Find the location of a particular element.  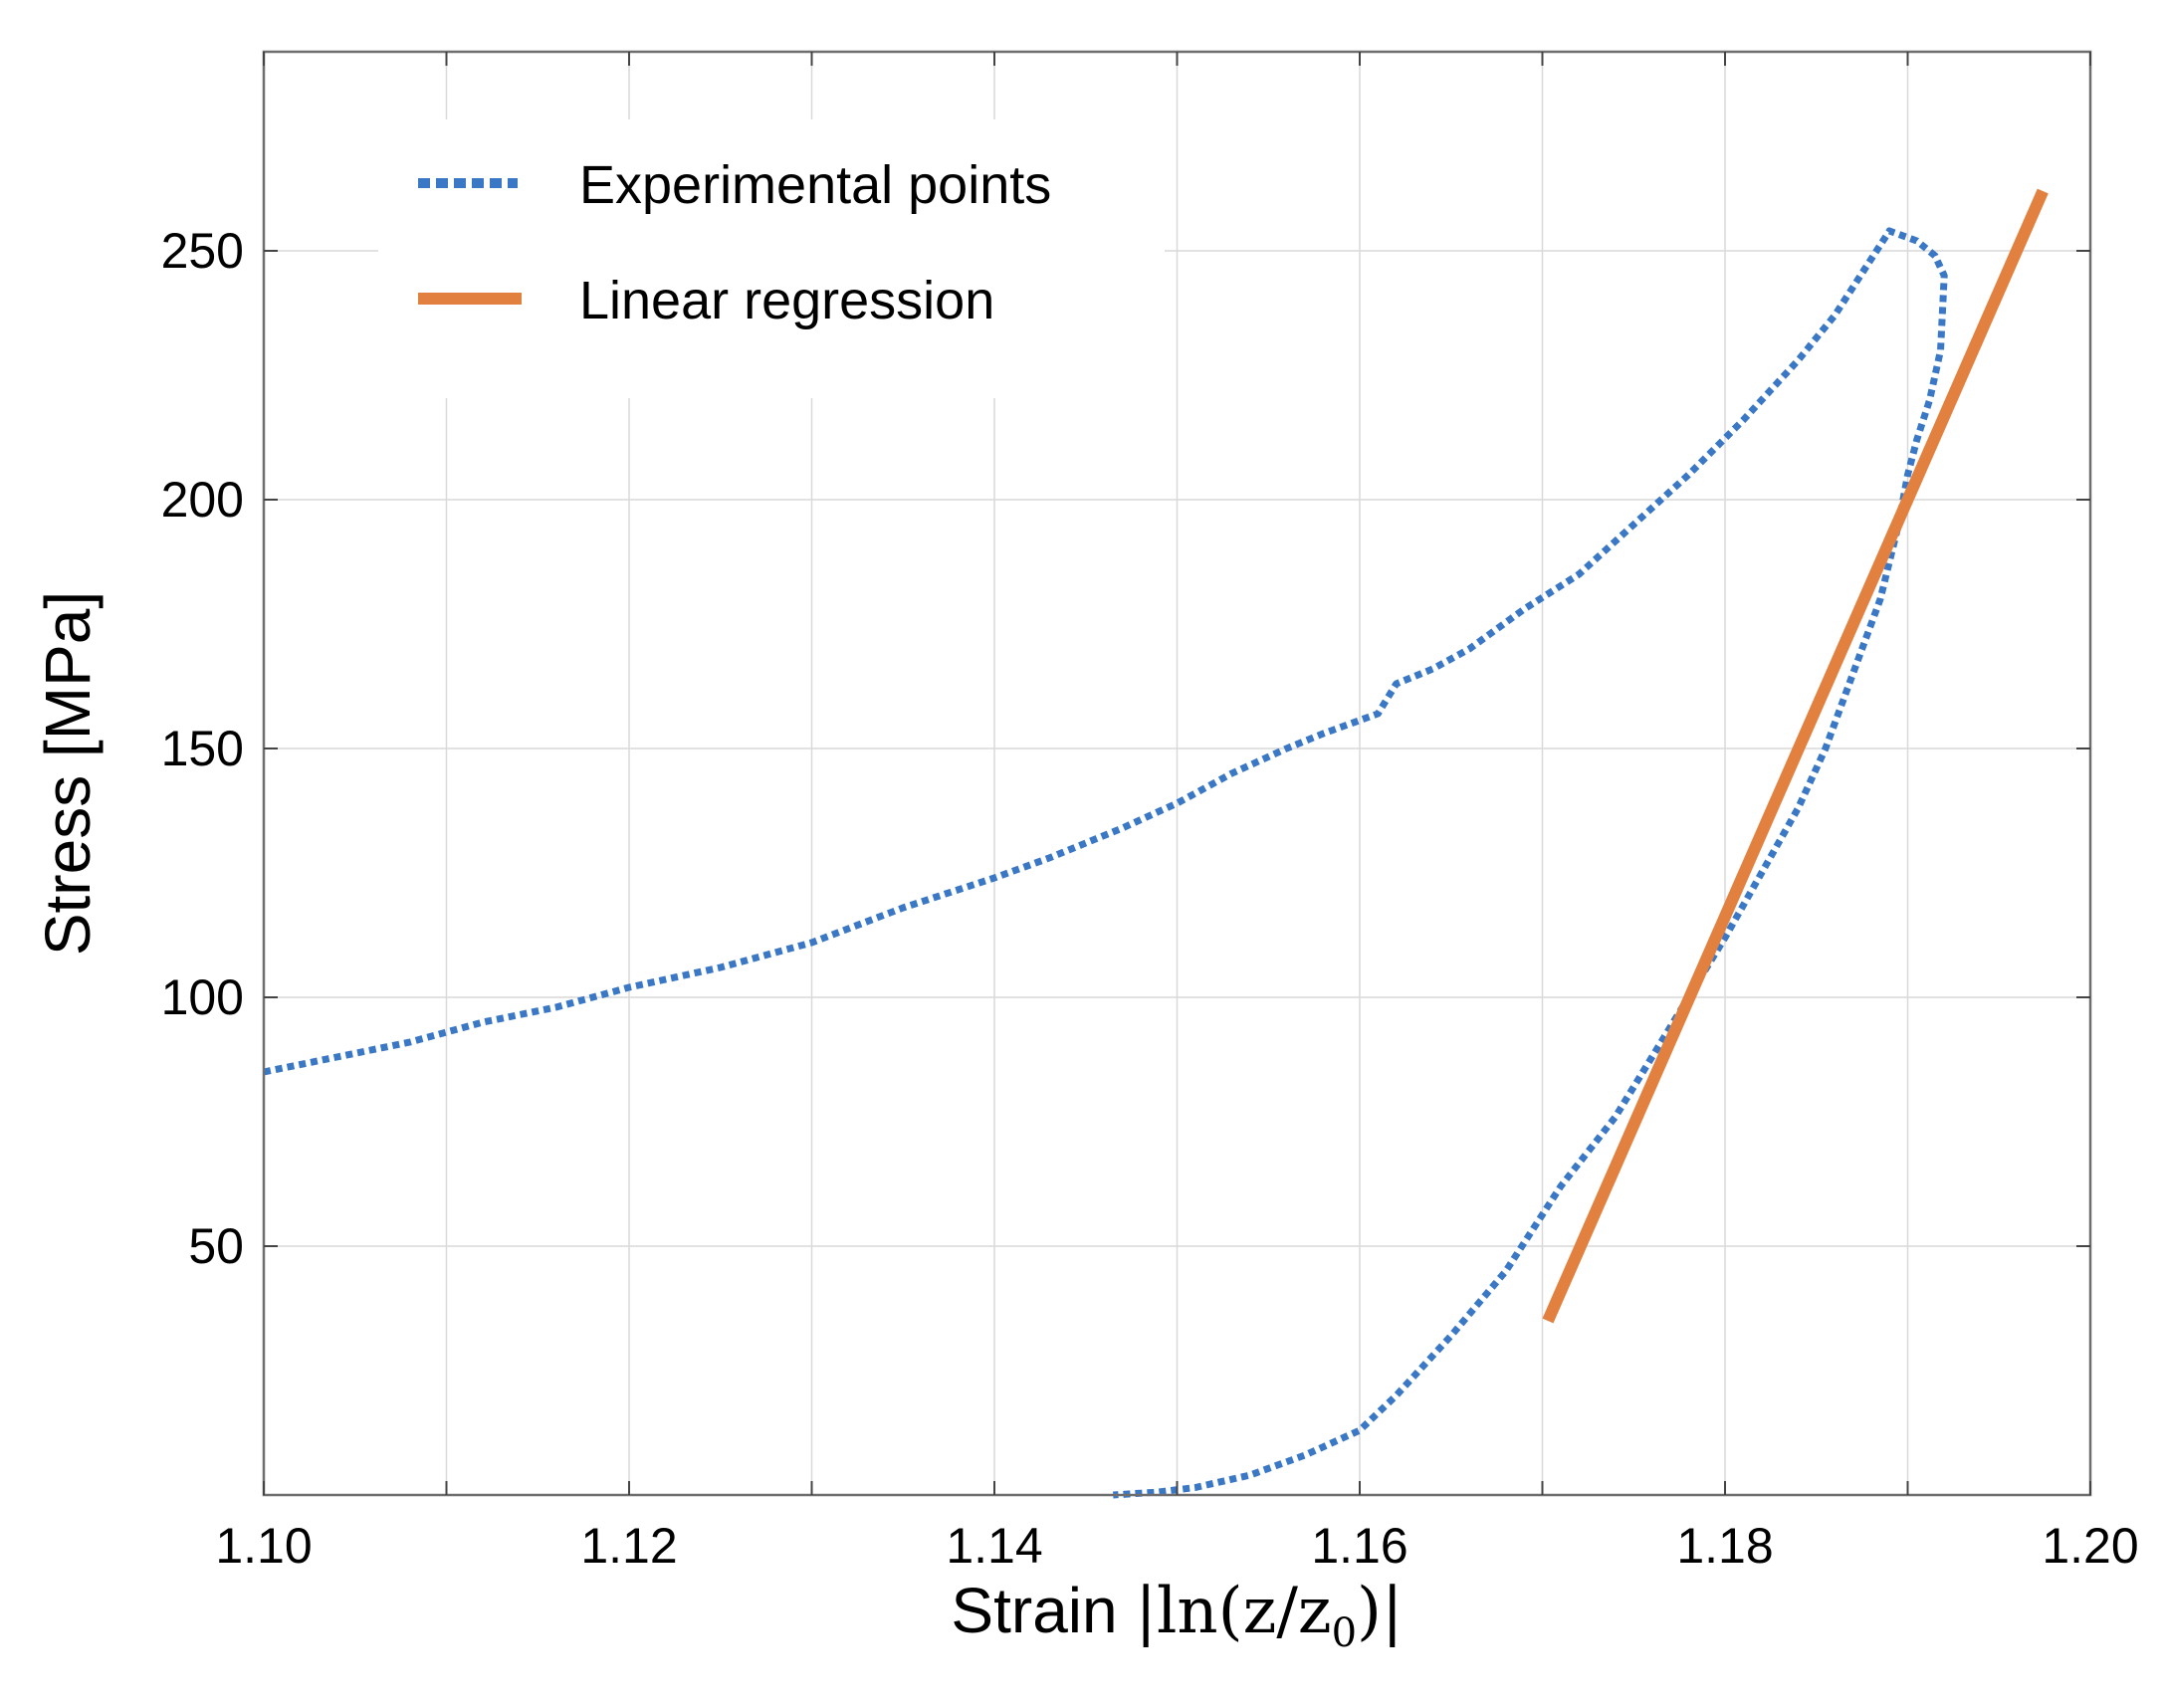

y-tick-label: 150 is located at coordinates (202, 748).